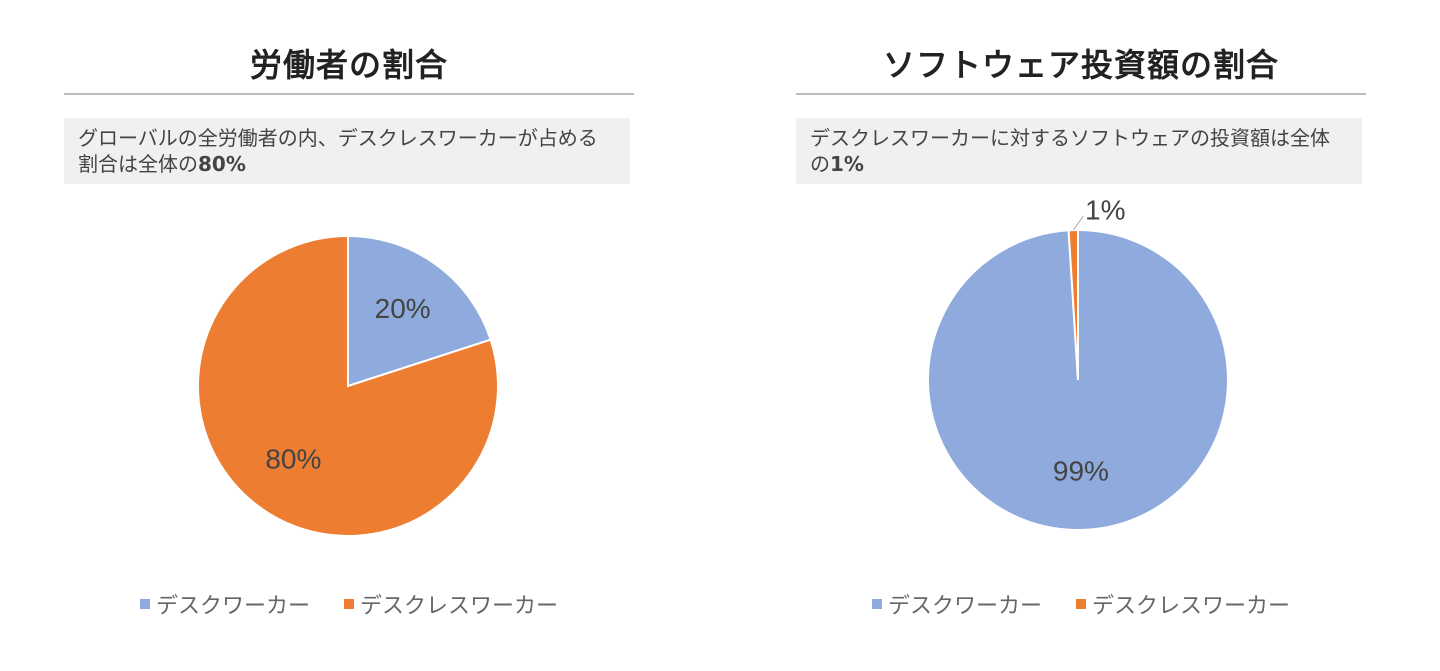  Describe the element at coordinates (293, 459) in the screenshot. I see `pie-data-label: 80%` at that location.